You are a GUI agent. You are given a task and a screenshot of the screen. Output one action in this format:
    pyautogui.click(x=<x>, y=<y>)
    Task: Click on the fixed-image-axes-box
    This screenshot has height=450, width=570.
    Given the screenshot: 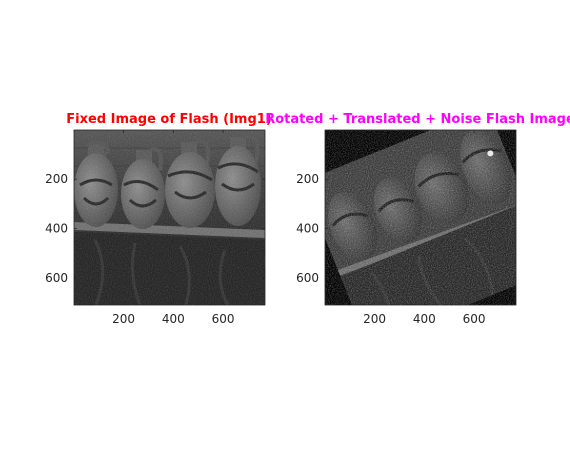 What is the action you would take?
    pyautogui.click(x=169, y=217)
    